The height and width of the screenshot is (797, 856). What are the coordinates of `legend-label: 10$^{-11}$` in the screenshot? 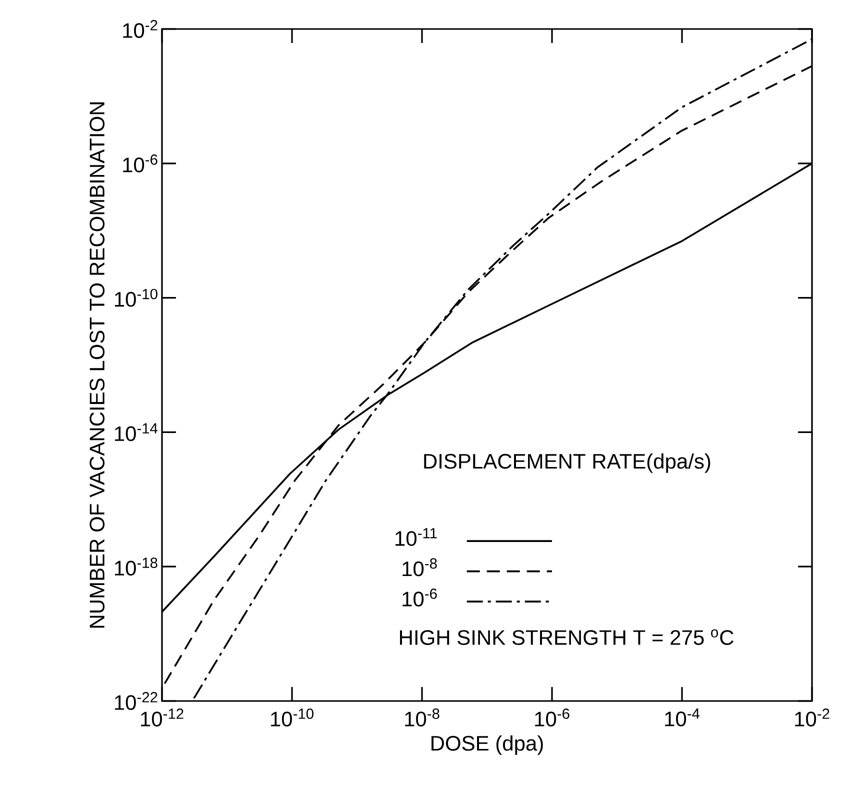 It's located at (416, 537).